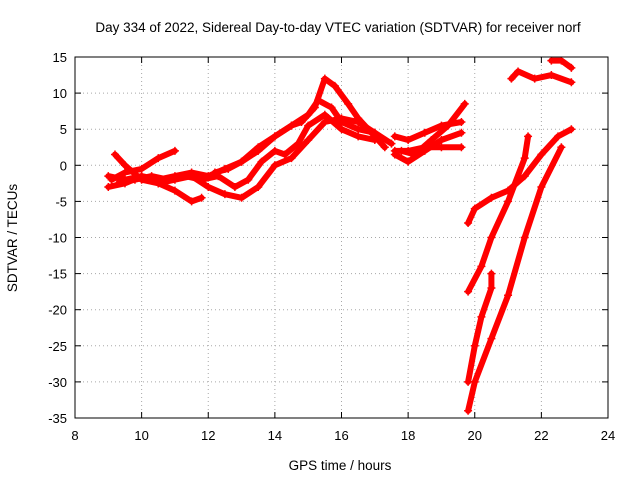 Image resolution: width=640 pixels, height=480 pixels. Describe the element at coordinates (60, 93) in the screenshot. I see `y-tick-label: 10` at that location.